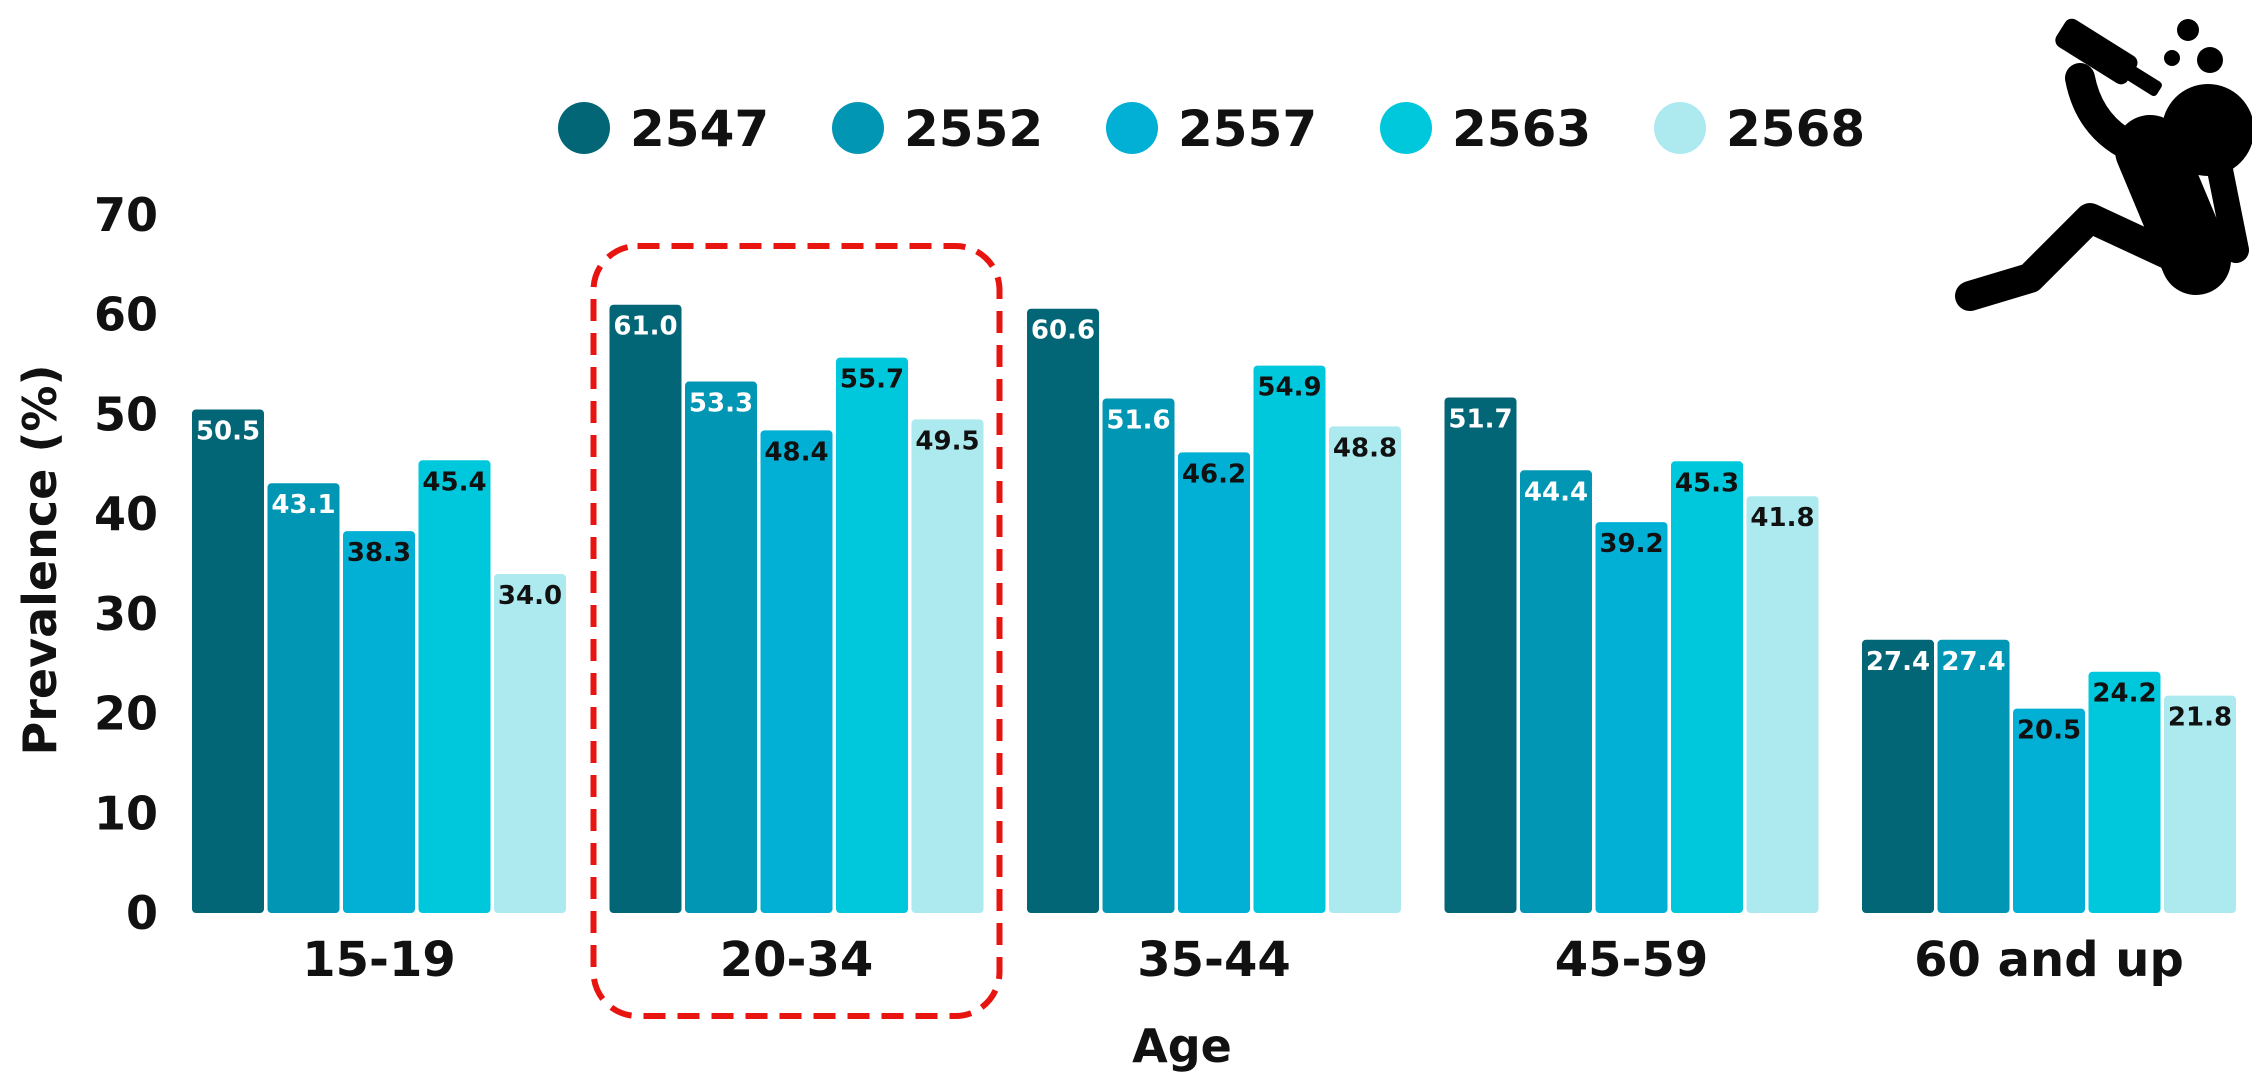  I want to click on y-tick-label: 70, so click(126, 215).